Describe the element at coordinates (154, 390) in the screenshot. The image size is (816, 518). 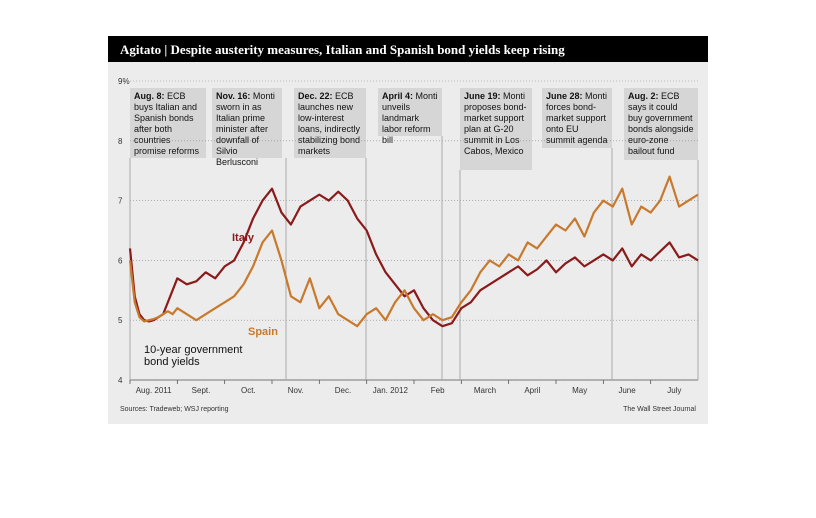
I see `x-tick-label: Aug. 2011` at that location.